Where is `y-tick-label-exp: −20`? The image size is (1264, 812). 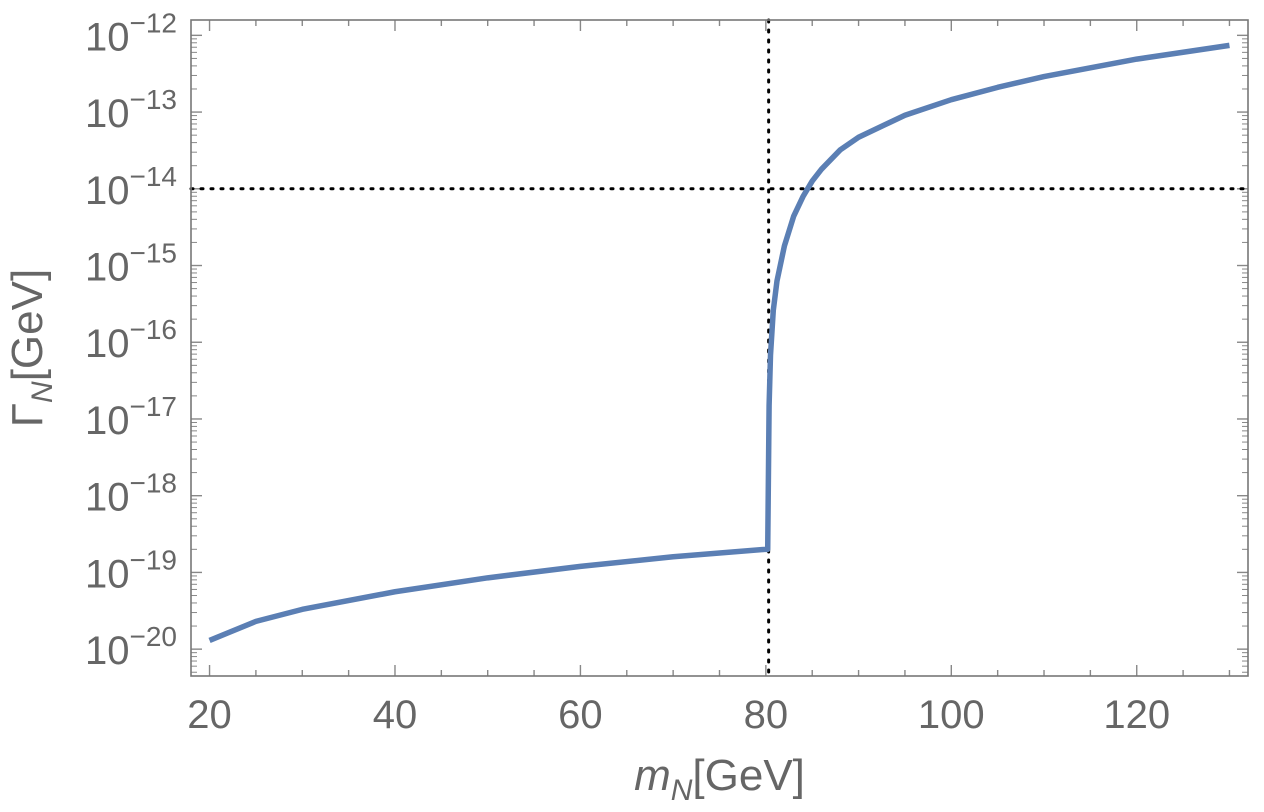
y-tick-label-exp: −20 is located at coordinates (154, 636).